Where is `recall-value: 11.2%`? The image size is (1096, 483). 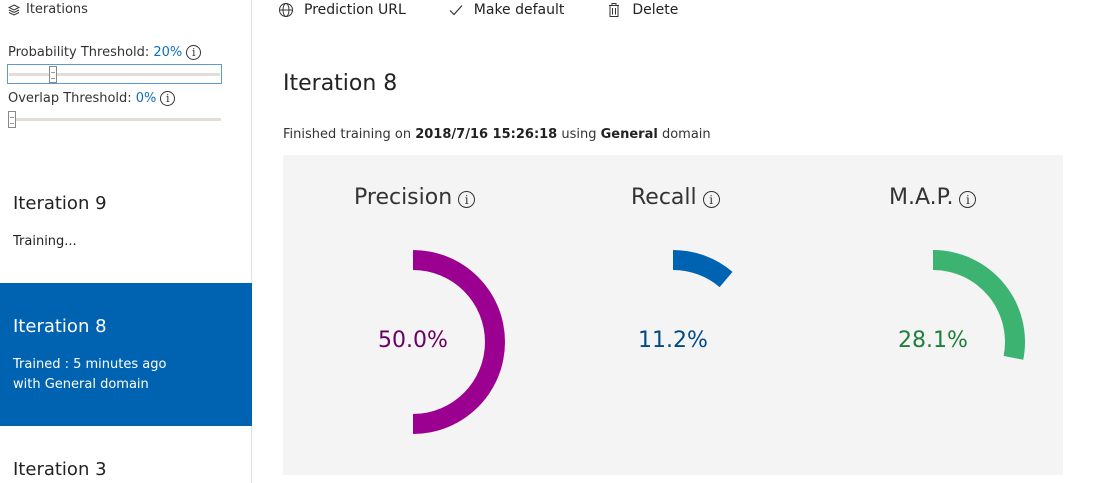 recall-value: 11.2% is located at coordinates (673, 340).